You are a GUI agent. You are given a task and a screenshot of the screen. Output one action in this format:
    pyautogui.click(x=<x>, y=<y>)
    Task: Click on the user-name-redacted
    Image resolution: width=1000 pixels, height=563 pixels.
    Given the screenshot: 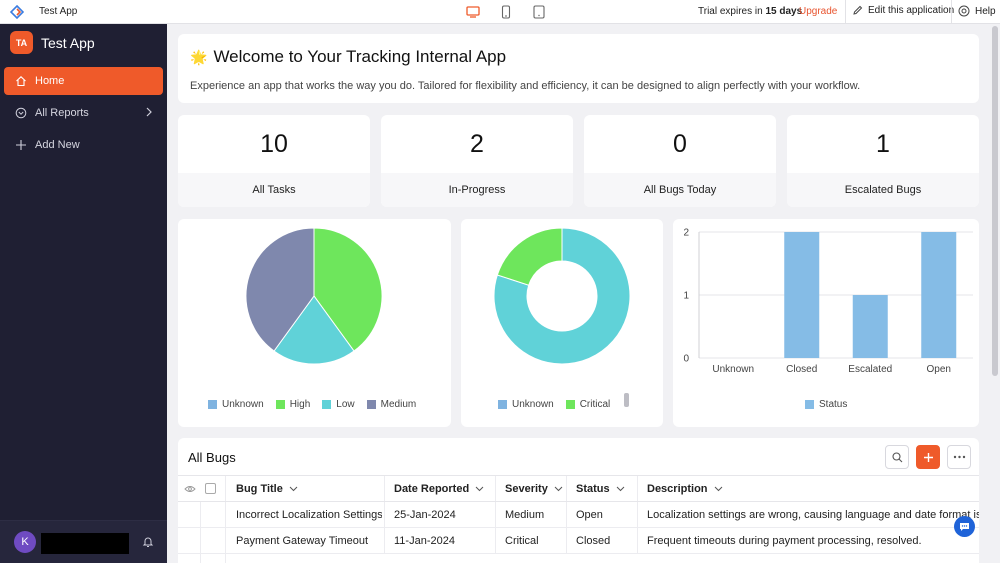 What is the action you would take?
    pyautogui.click(x=85, y=543)
    